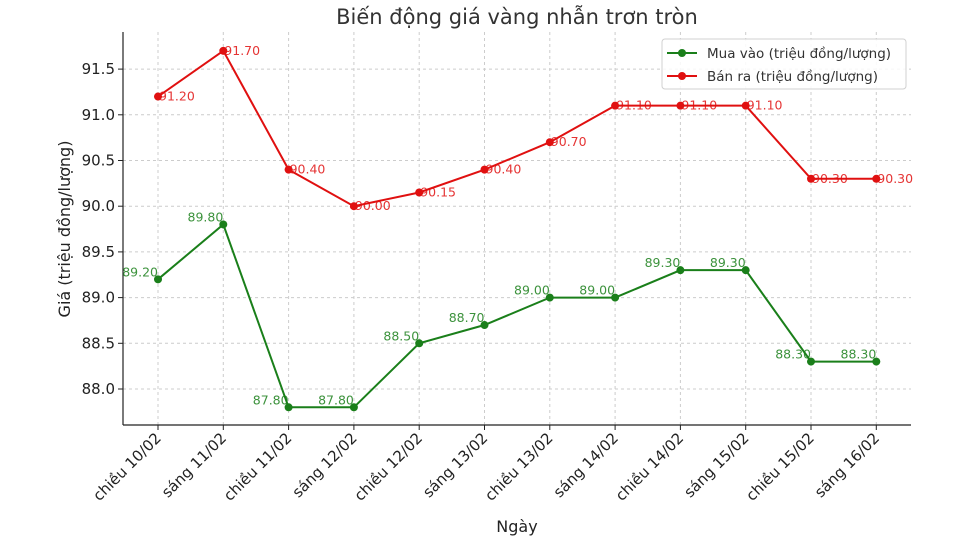  What do you see at coordinates (126, 466) in the screenshot?
I see `x-tick-label: chiều 10/02` at bounding box center [126, 466].